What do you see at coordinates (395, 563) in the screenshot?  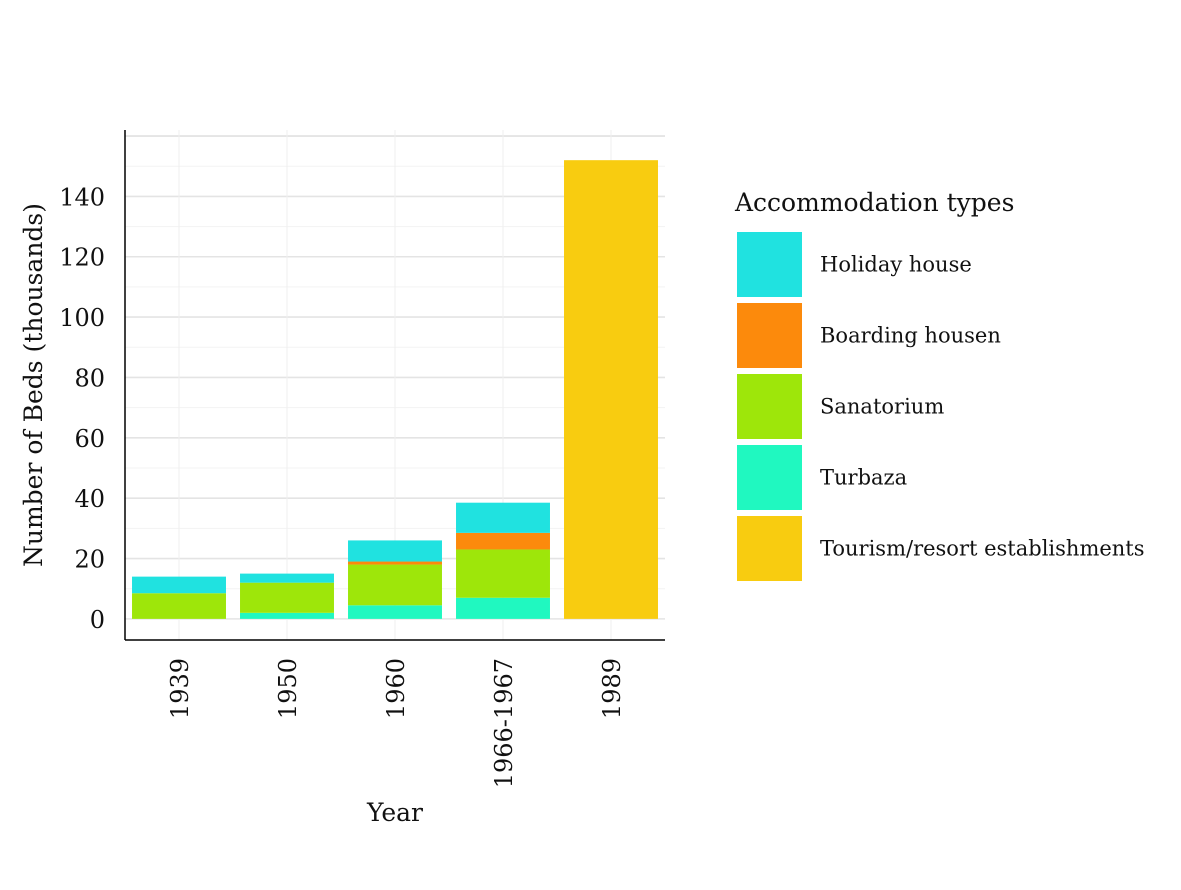 I see `bar-segment-boarding-housen-1960` at bounding box center [395, 563].